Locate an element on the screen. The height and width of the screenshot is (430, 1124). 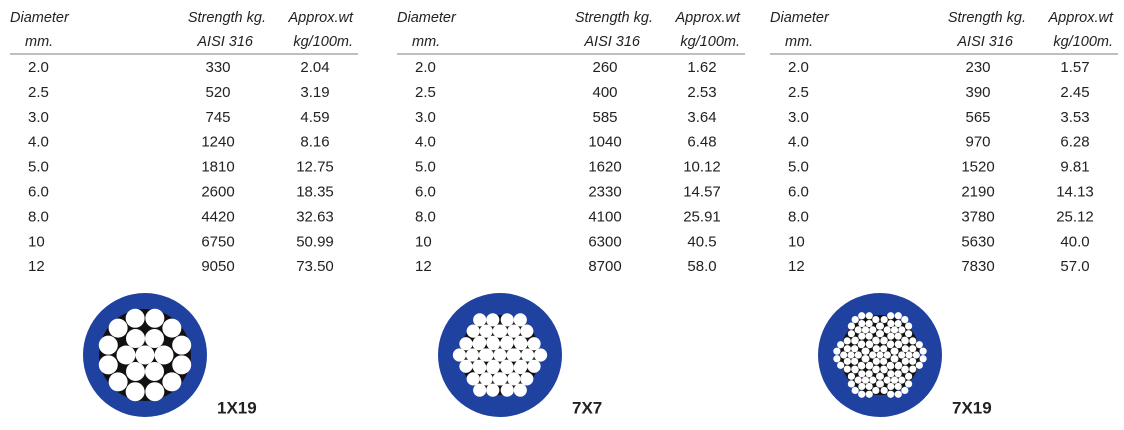
cell: 9050 is located at coordinates (217, 266).